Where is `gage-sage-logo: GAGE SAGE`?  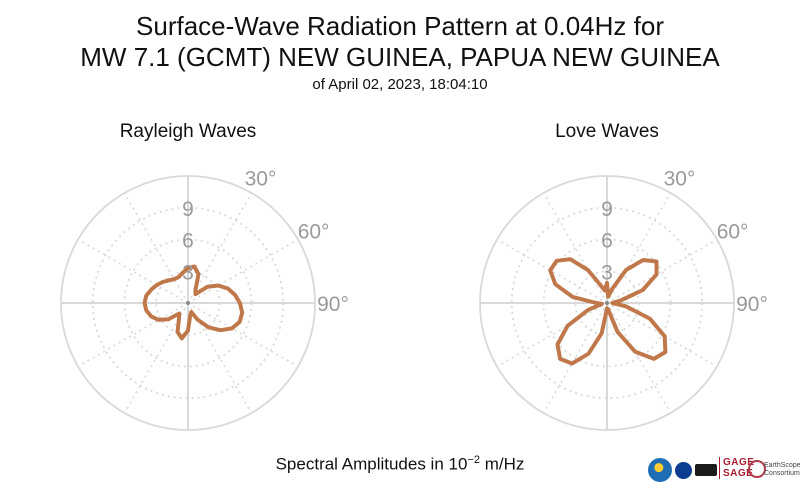
gage-sage-logo: GAGE SAGE is located at coordinates (736, 468).